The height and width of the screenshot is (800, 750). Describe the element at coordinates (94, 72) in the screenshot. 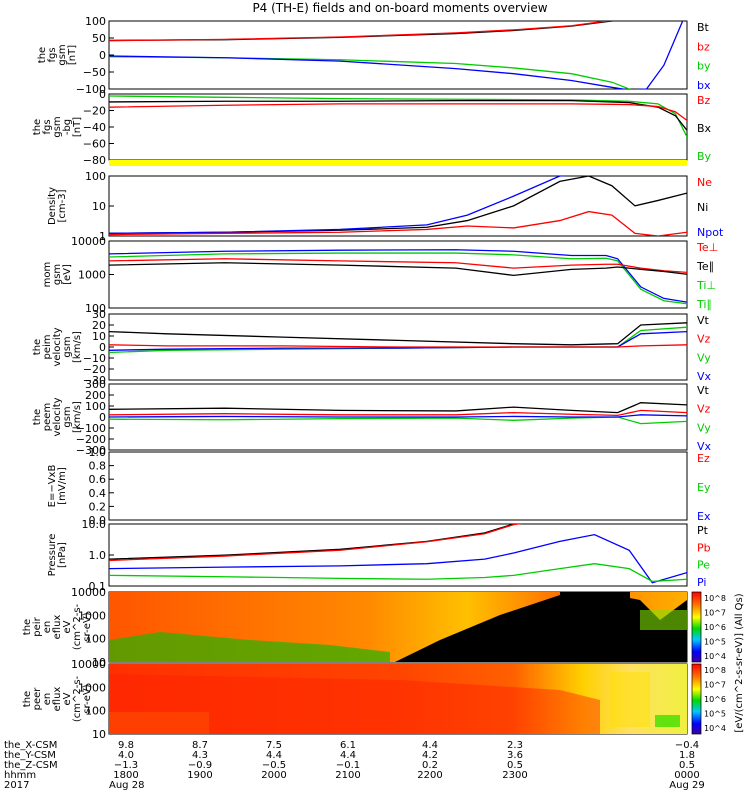

I see `y-tick-label: −50` at that location.